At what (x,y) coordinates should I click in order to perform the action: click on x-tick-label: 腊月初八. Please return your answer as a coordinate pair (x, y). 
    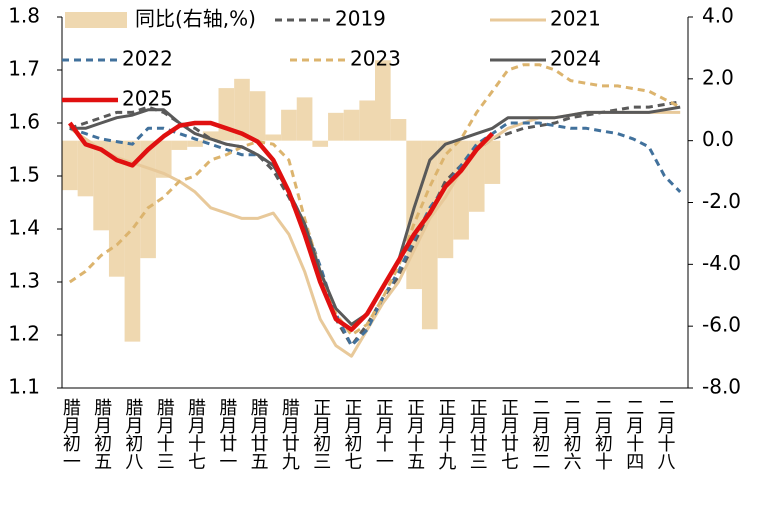
    Looking at the image, I should click on (132, 434).